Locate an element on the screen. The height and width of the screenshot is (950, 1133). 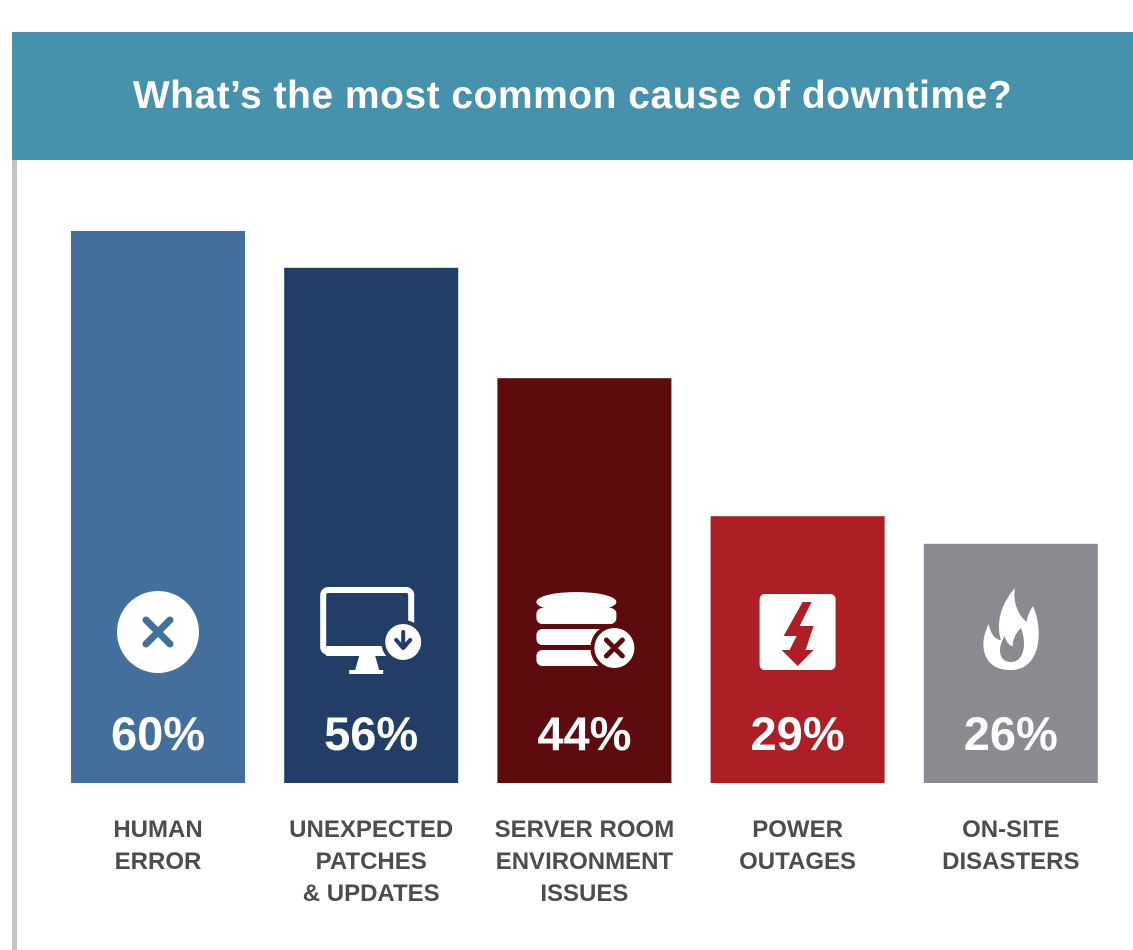
category-label: UNEXPECTED PATCHES & UPDATES is located at coordinates (371, 861).